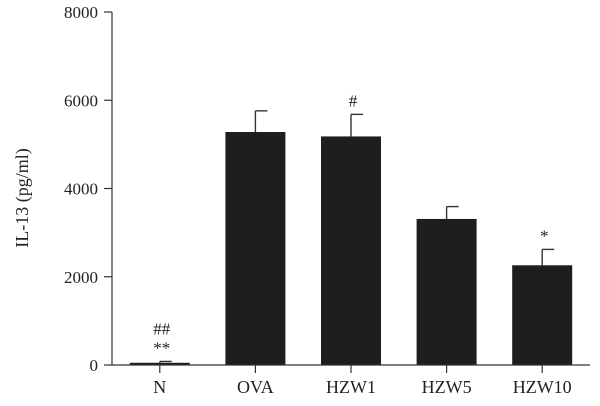 The image size is (600, 406). I want to click on significance-marker-hzw10: *, so click(544, 235).